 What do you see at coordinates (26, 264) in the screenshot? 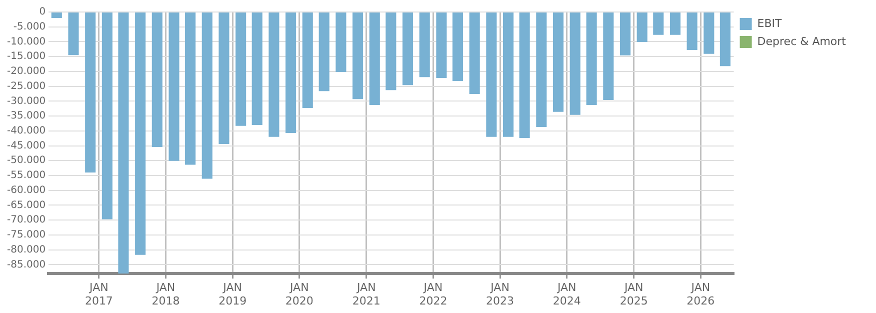
I see `y-tick-label: -85.000` at bounding box center [26, 264].